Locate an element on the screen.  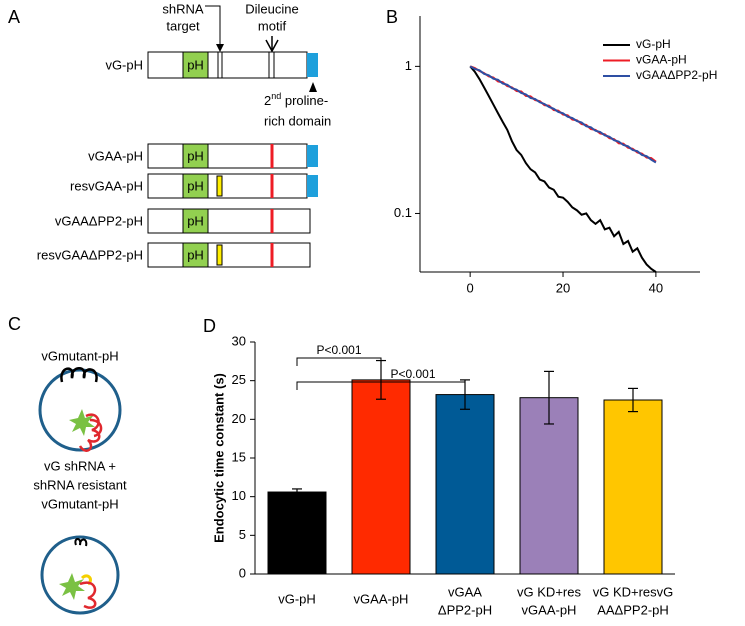
y-tick-label: 15 is located at coordinates (239, 456).